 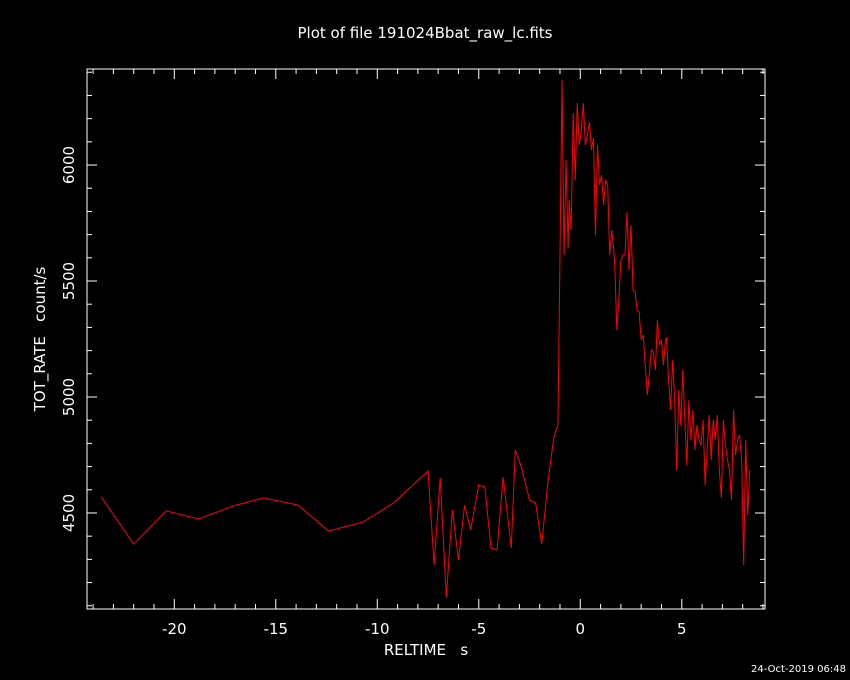 I want to click on x-tick-label: -15, so click(x=276, y=629).